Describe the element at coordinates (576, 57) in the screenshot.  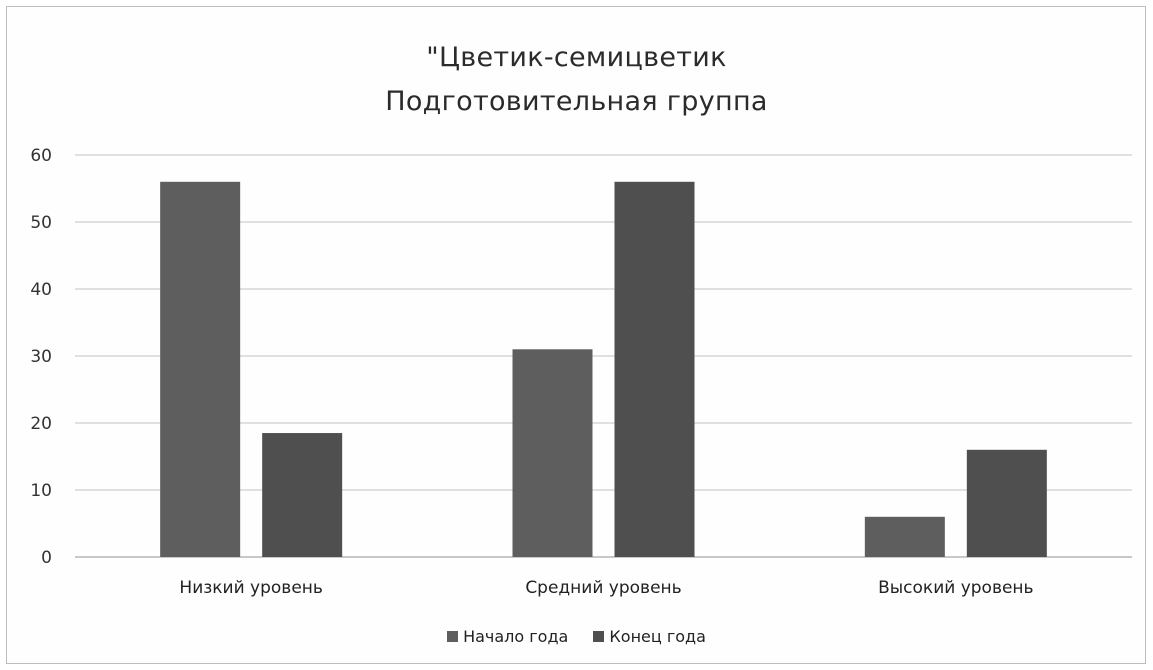
I see `chart-title: "Цветик-семицветик` at that location.